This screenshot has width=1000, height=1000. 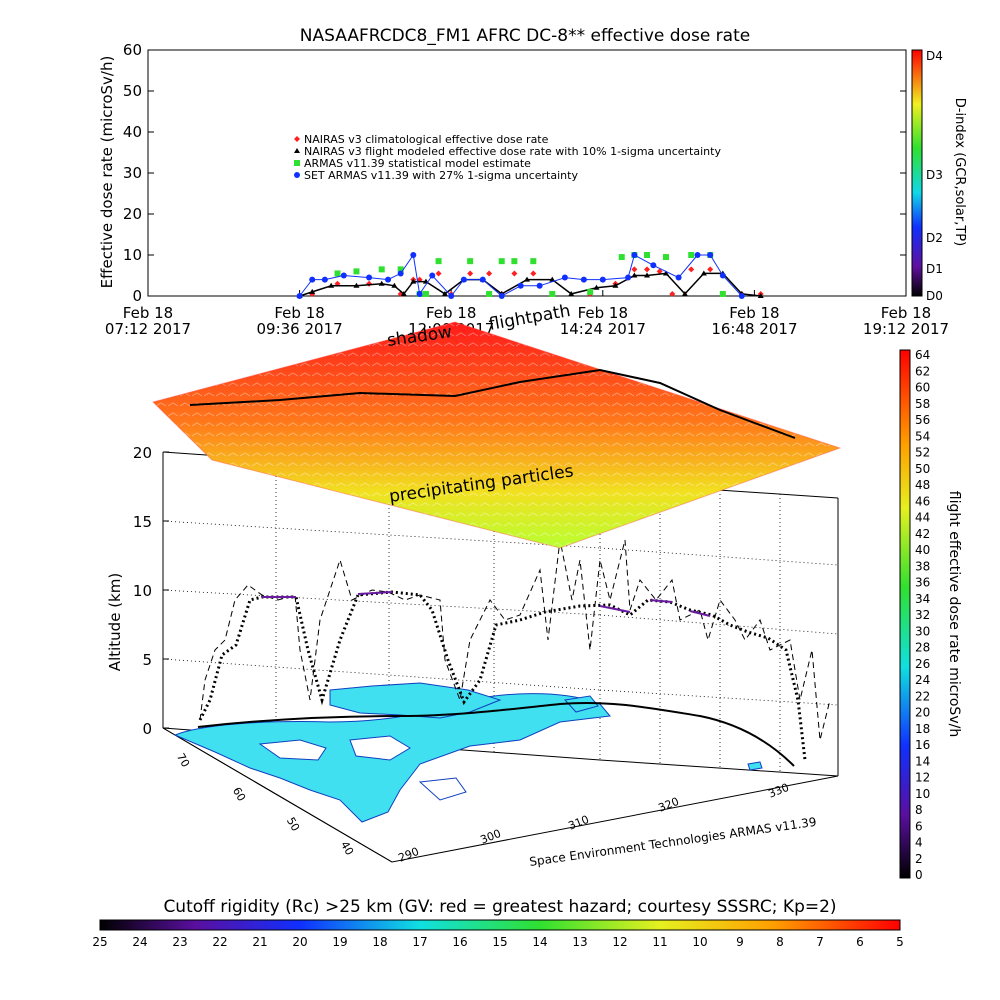 I want to click on cutoff-rigidity-tick-label: 15, so click(x=499, y=942).